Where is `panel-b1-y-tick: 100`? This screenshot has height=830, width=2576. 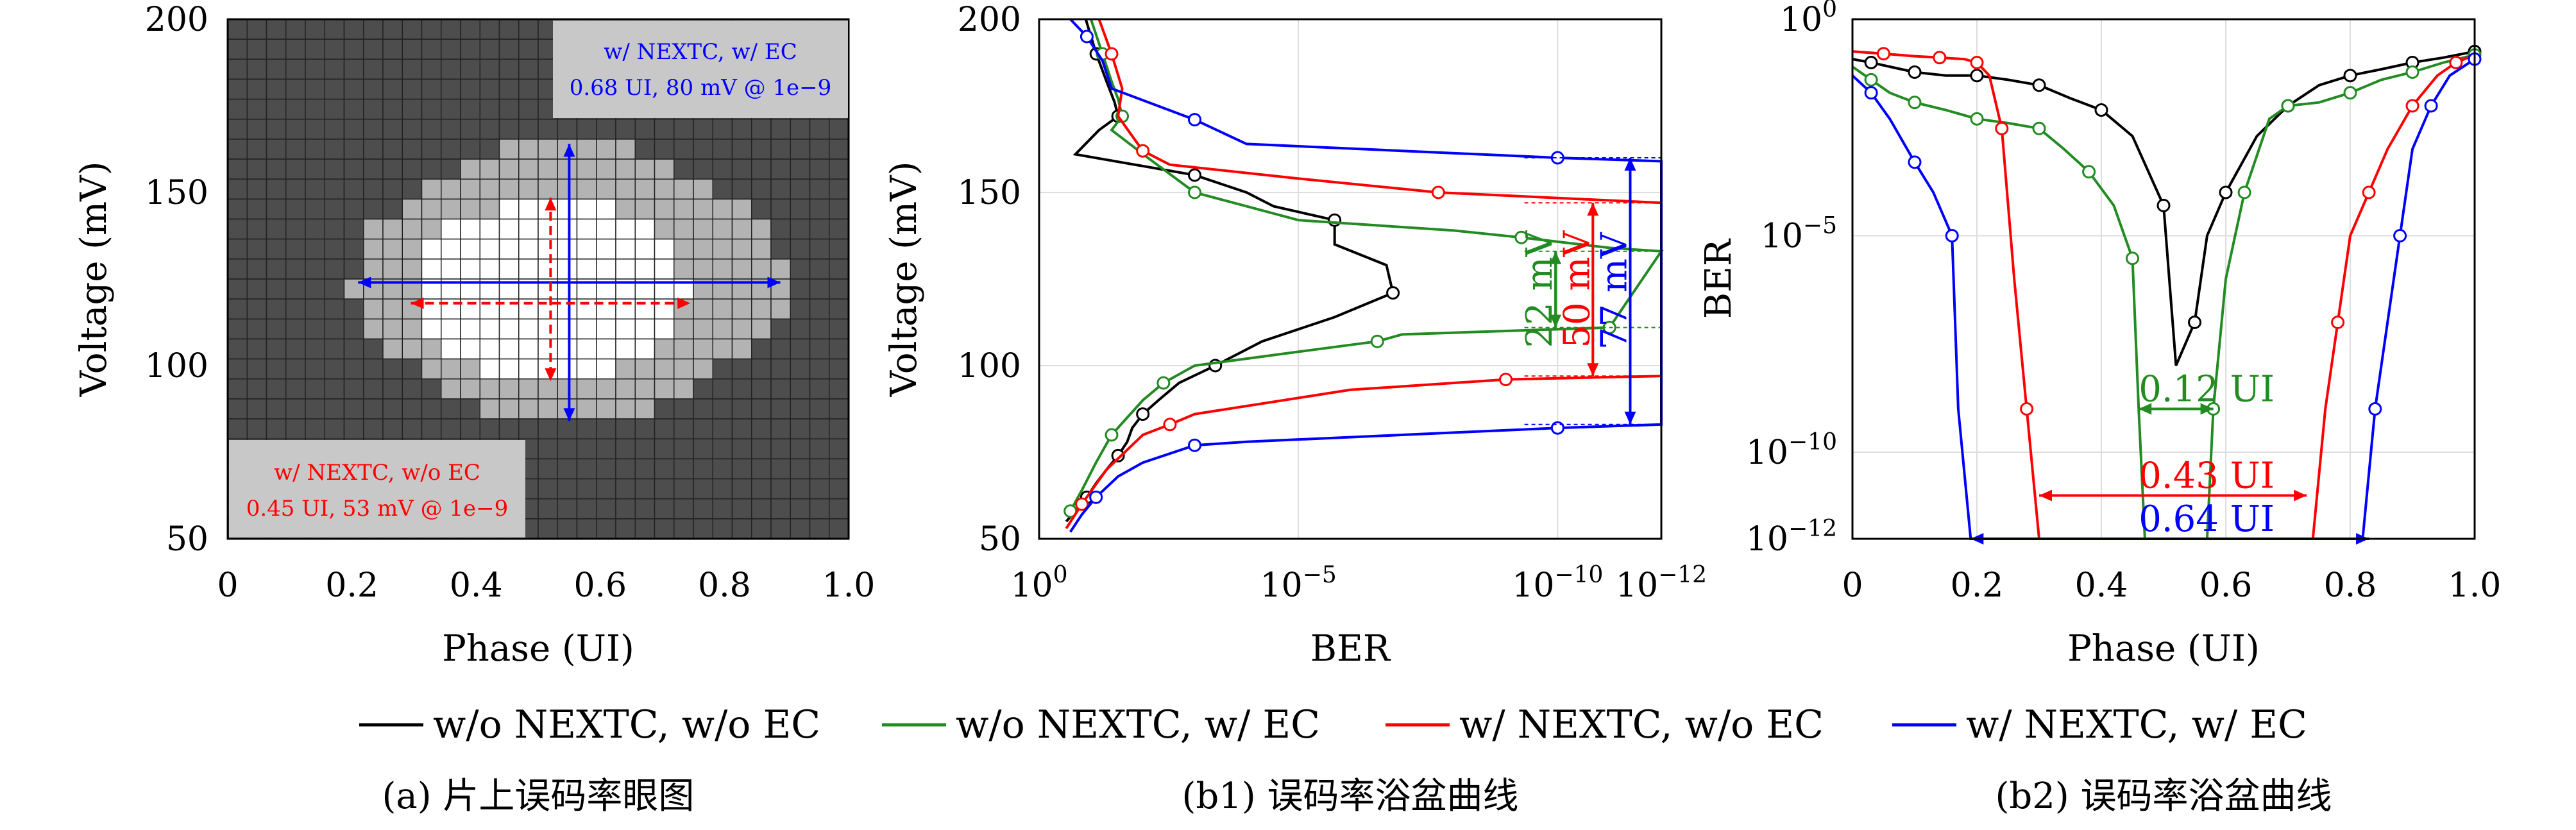
panel-b1-y-tick: 100 is located at coordinates (989, 366).